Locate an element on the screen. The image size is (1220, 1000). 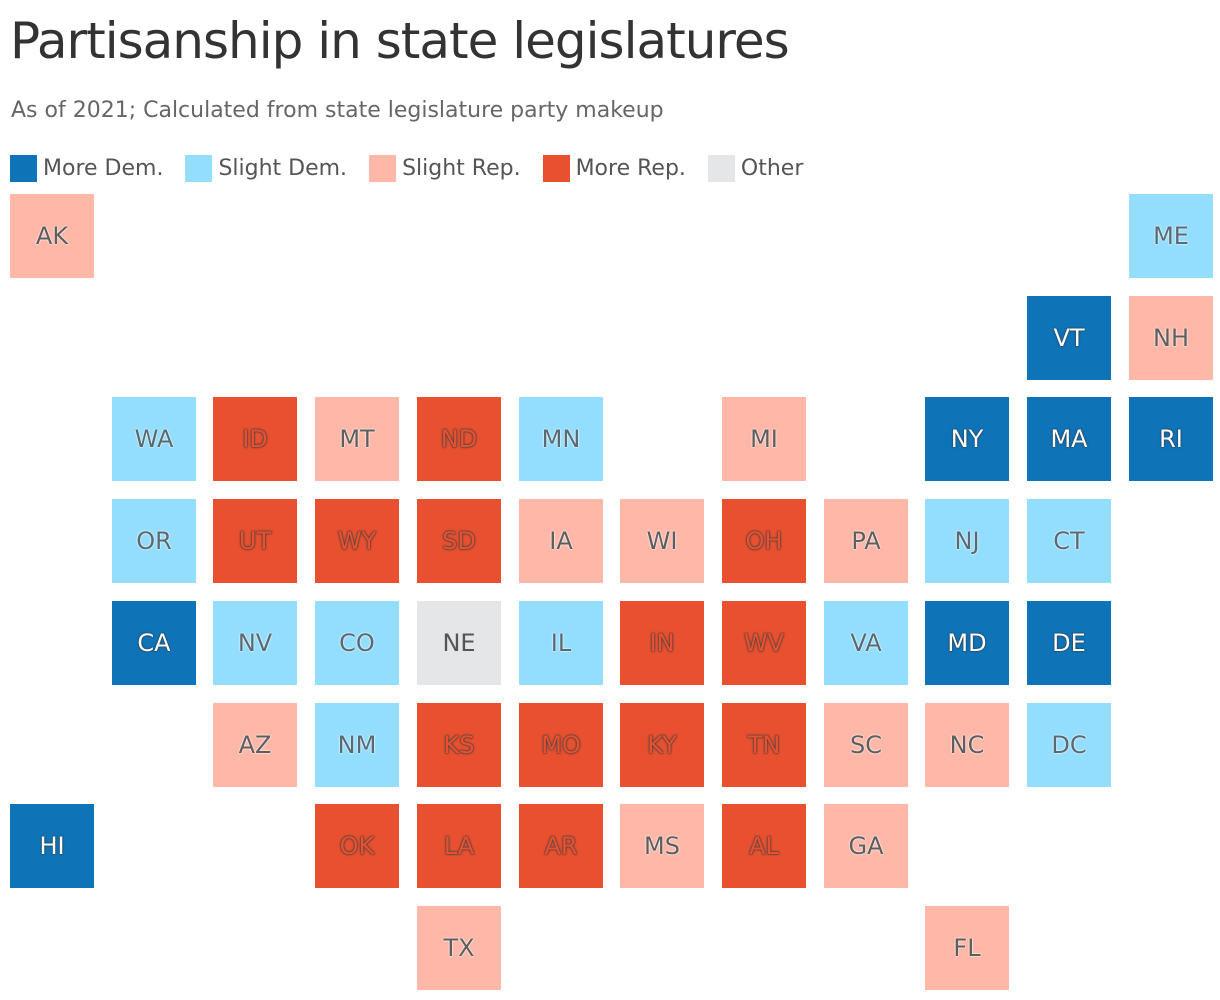
state-tile-az: AZ is located at coordinates (255, 745).